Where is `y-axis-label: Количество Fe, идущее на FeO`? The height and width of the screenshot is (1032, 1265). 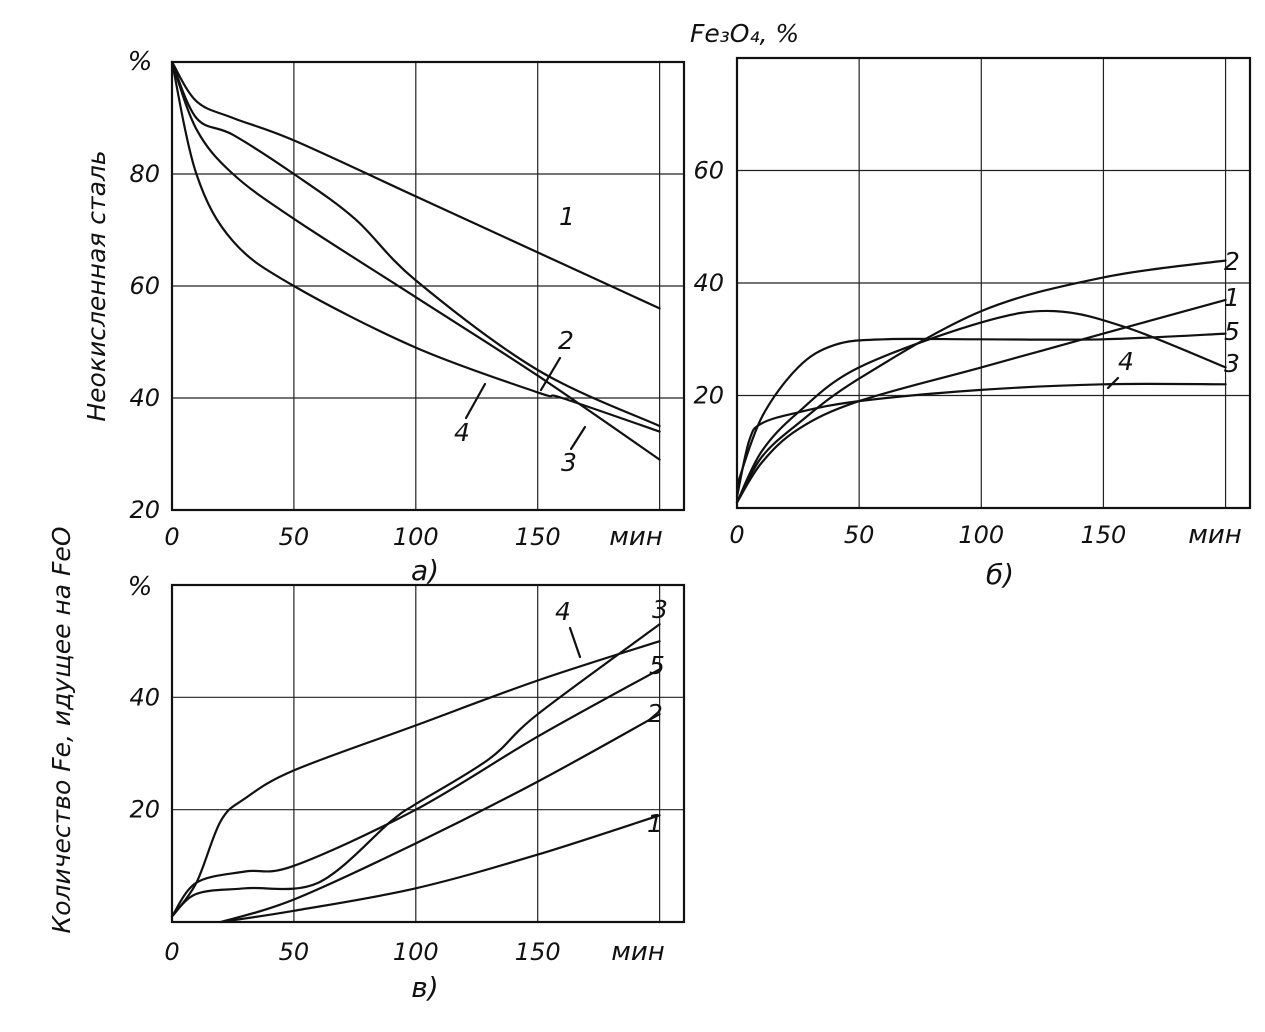 y-axis-label: Количество Fe, идущее на FeO is located at coordinates (61, 730).